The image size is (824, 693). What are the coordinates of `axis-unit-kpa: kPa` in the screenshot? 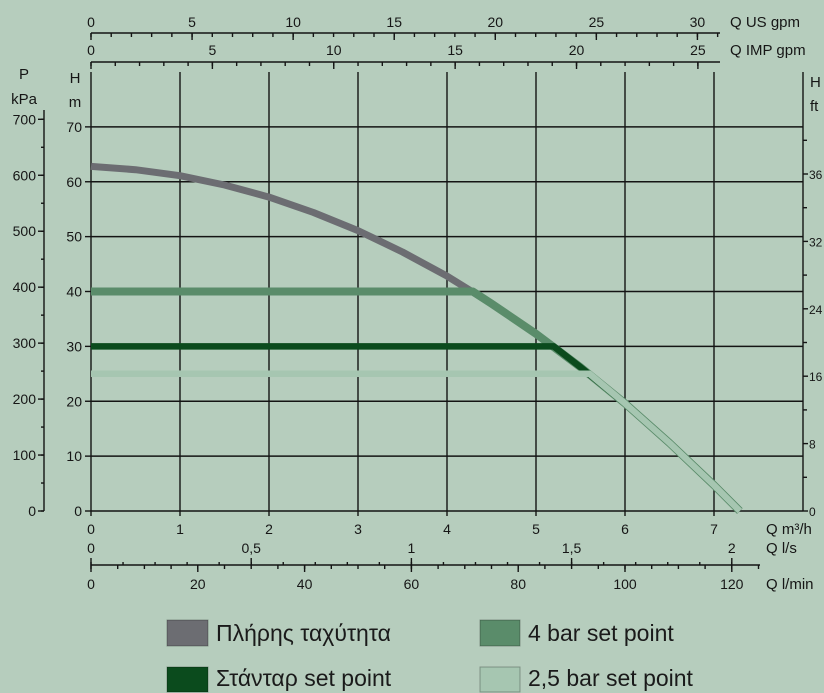 It's located at (24, 99).